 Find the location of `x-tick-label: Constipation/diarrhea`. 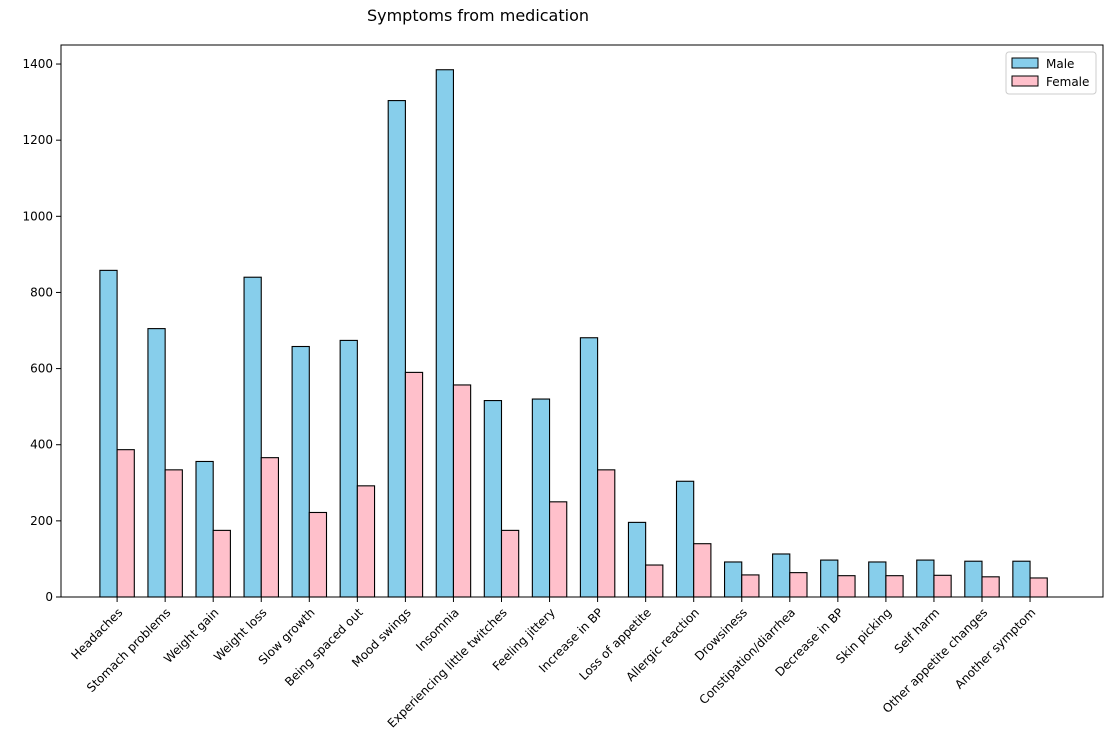

x-tick-label: Constipation/diarrhea is located at coordinates (748, 656).